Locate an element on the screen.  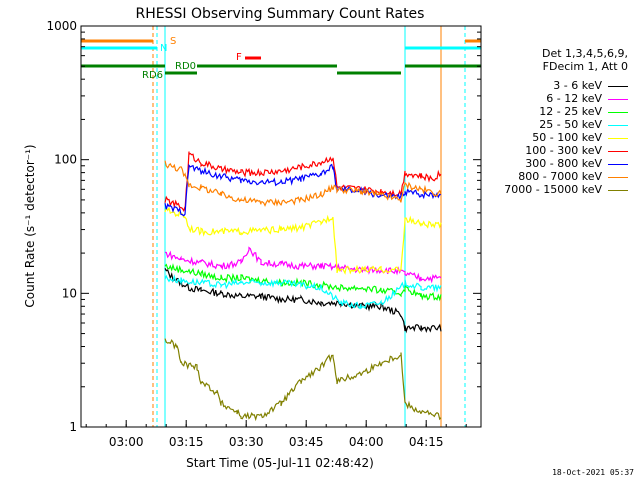
state-bar-label-rd0: RD0 is located at coordinates (185, 66).